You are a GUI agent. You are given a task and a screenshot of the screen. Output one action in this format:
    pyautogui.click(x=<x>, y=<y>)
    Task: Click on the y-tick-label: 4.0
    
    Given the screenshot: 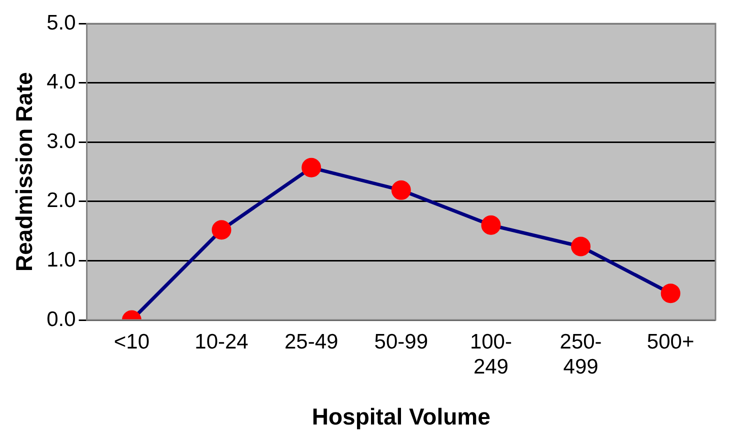 What is the action you would take?
    pyautogui.click(x=61, y=82)
    